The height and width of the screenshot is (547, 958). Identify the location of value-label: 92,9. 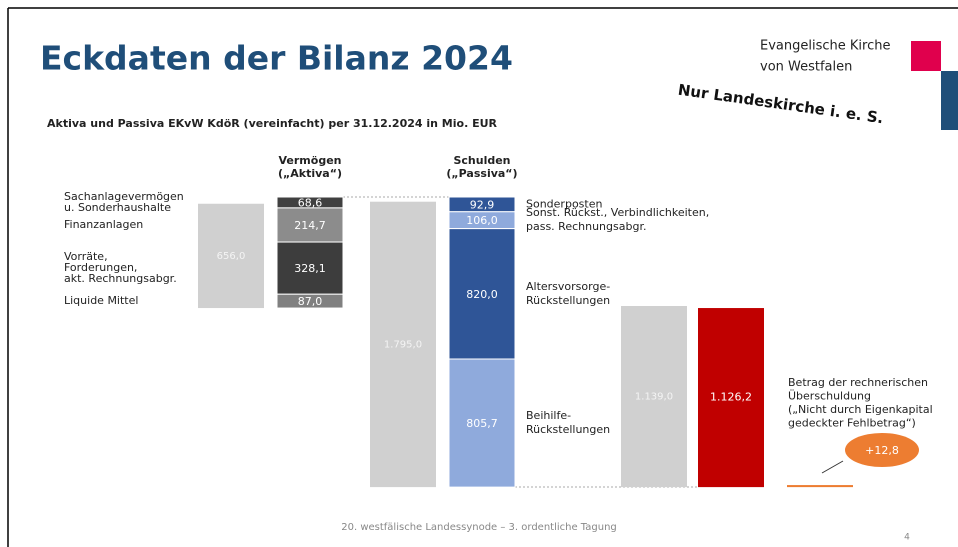
(482, 204).